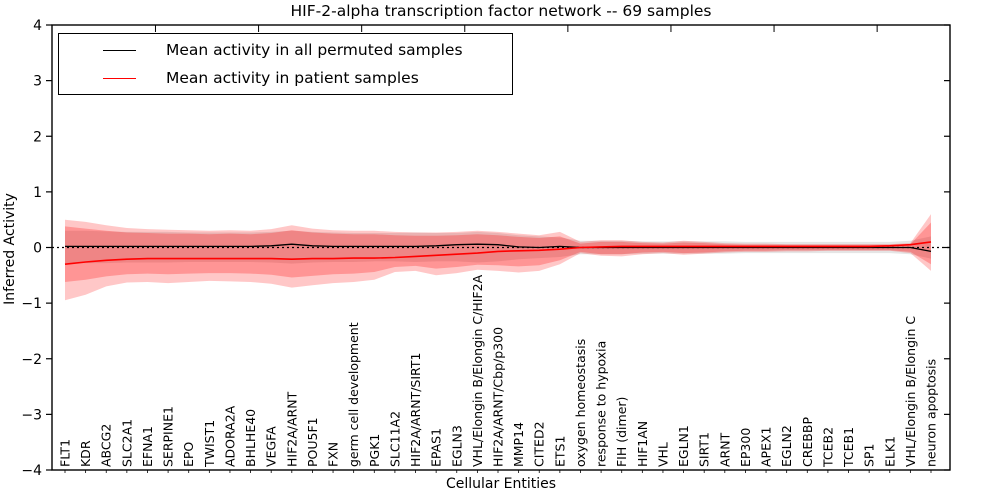 The image size is (1000, 500). I want to click on x-tick-label: ETS1, so click(559, 451).